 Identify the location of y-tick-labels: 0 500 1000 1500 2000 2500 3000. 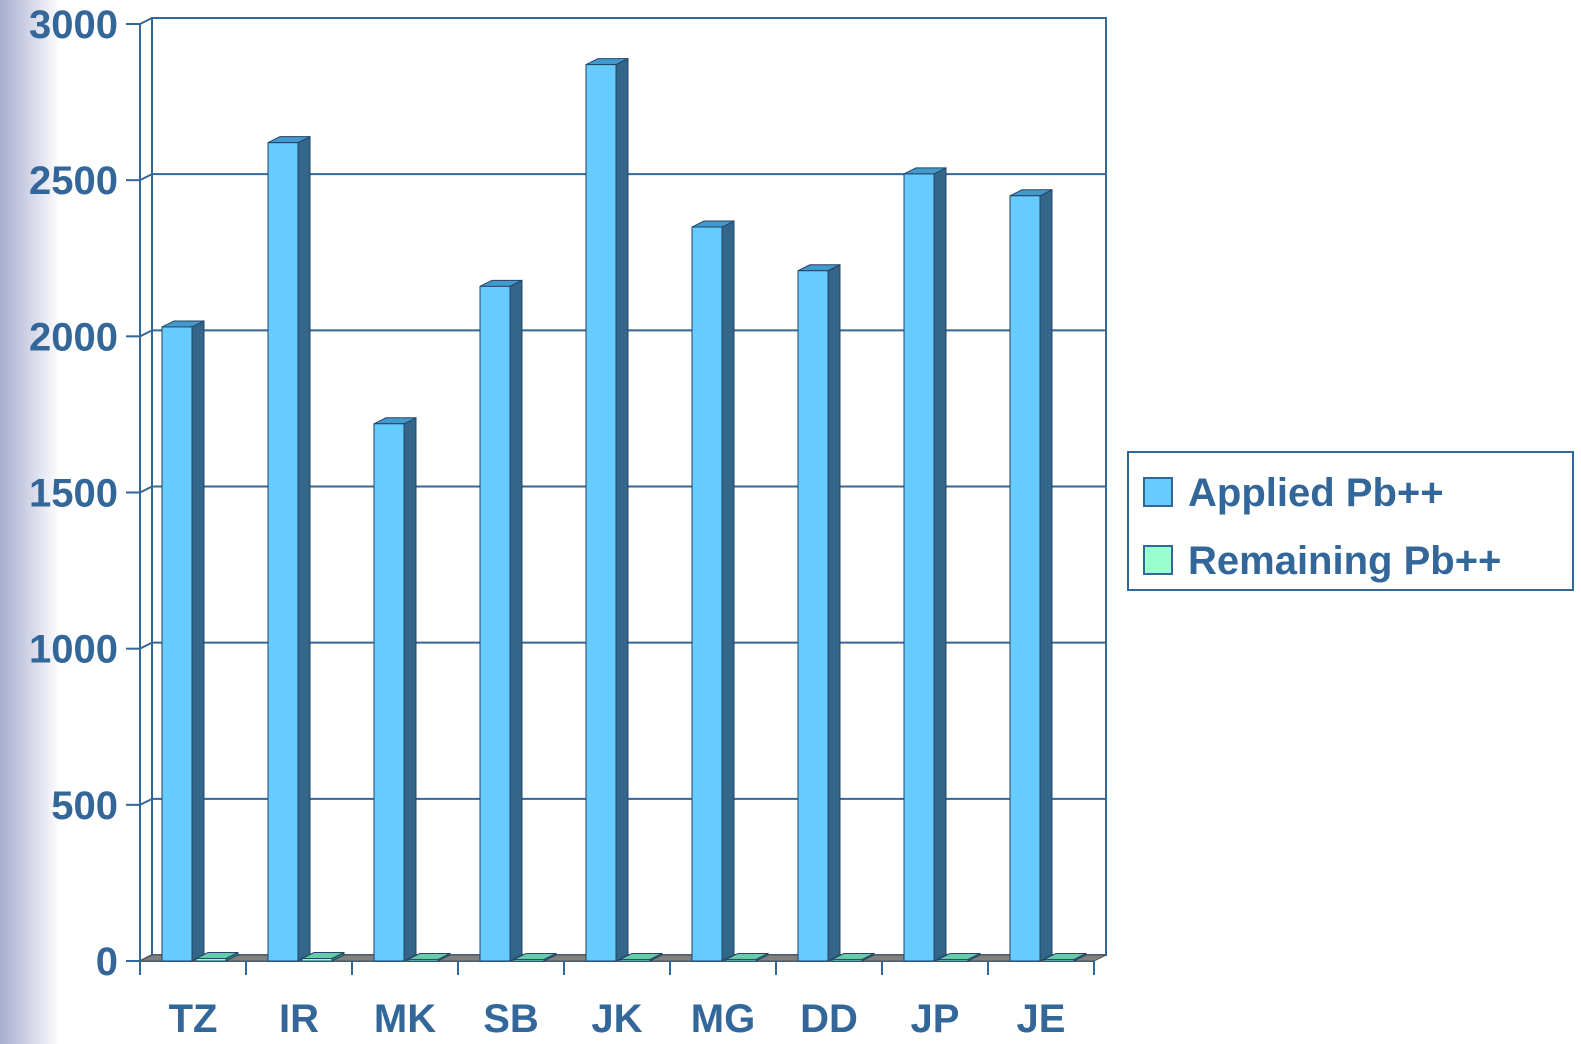
(73, 493).